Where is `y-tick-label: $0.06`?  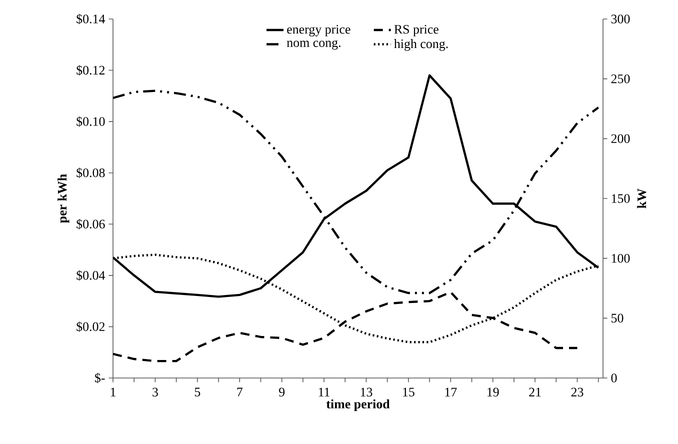
y-tick-label: $0.06 is located at coordinates (90, 224).